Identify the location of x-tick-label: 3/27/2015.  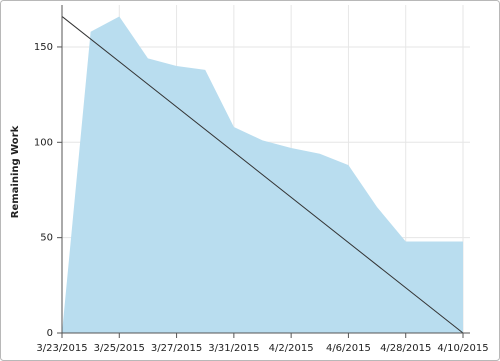
(176, 348).